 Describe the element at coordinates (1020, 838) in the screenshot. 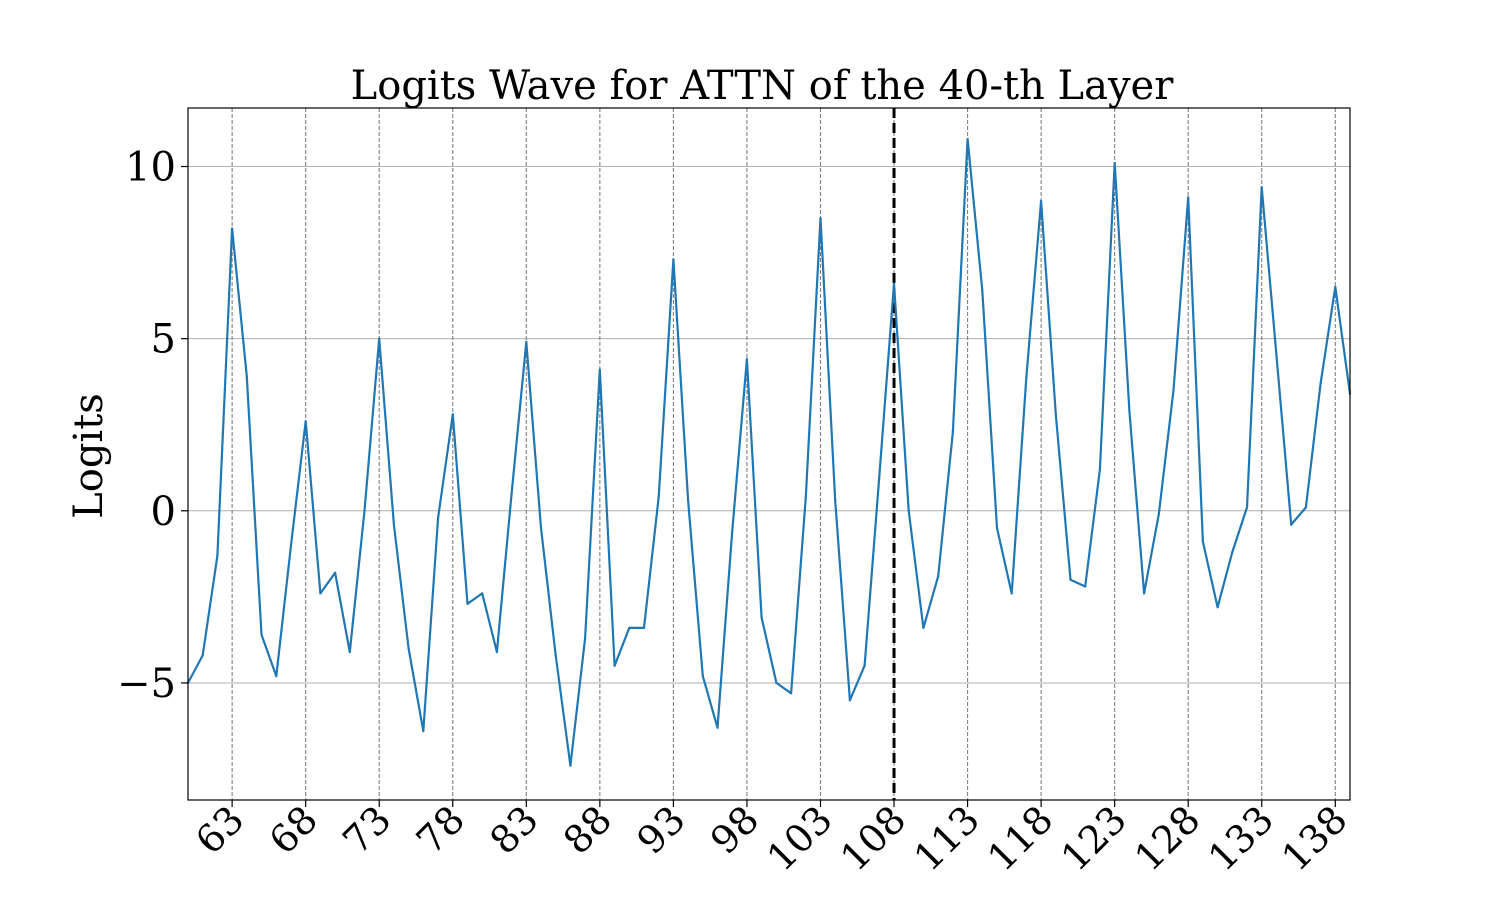

I see `x-tick-label: 118` at that location.